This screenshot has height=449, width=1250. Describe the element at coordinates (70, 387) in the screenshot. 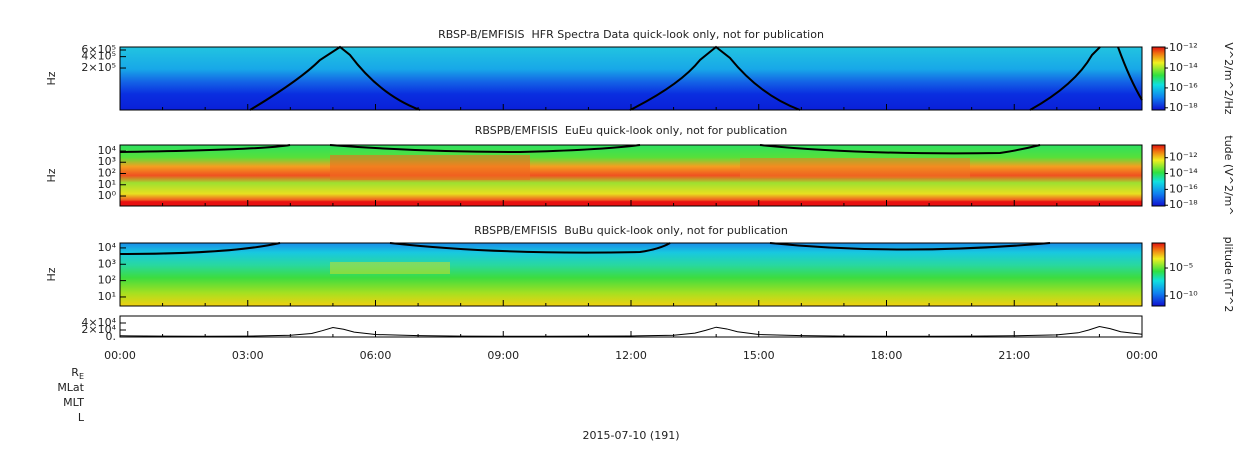

I see `row-label: MLat` at that location.